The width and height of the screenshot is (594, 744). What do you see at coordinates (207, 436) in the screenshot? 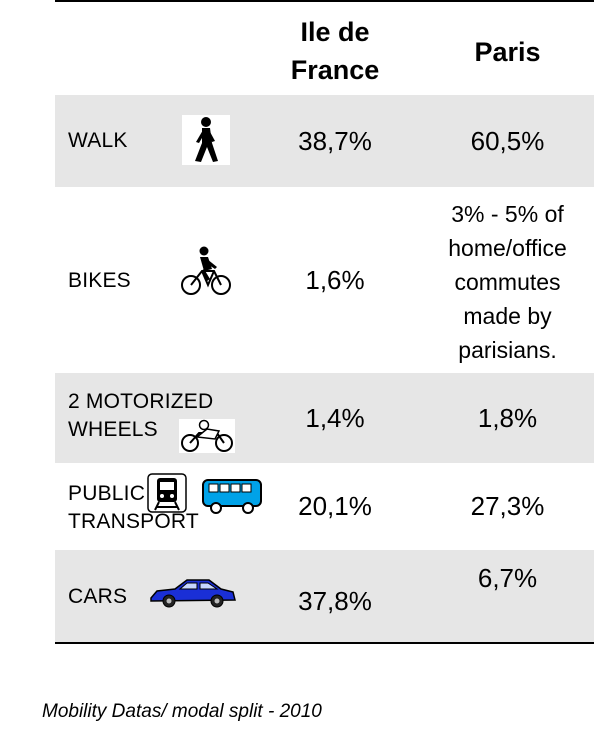
I see `motorcycle-icon` at bounding box center [207, 436].